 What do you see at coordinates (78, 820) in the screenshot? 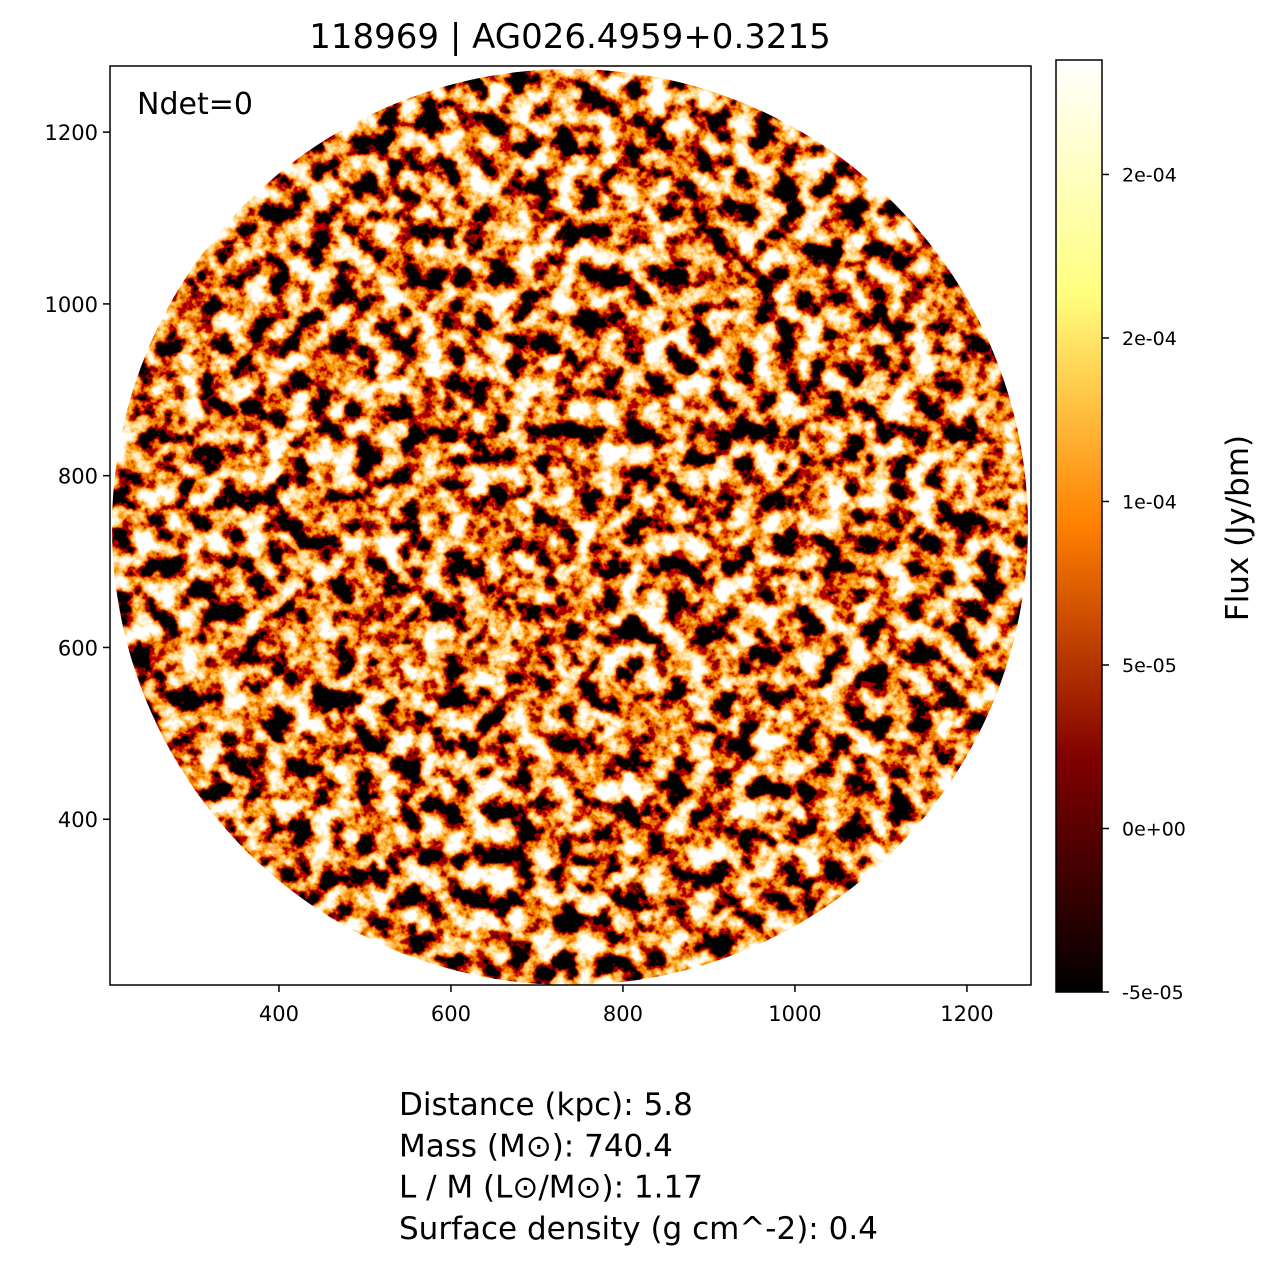
I see `y-tick-label: 400` at bounding box center [78, 820].